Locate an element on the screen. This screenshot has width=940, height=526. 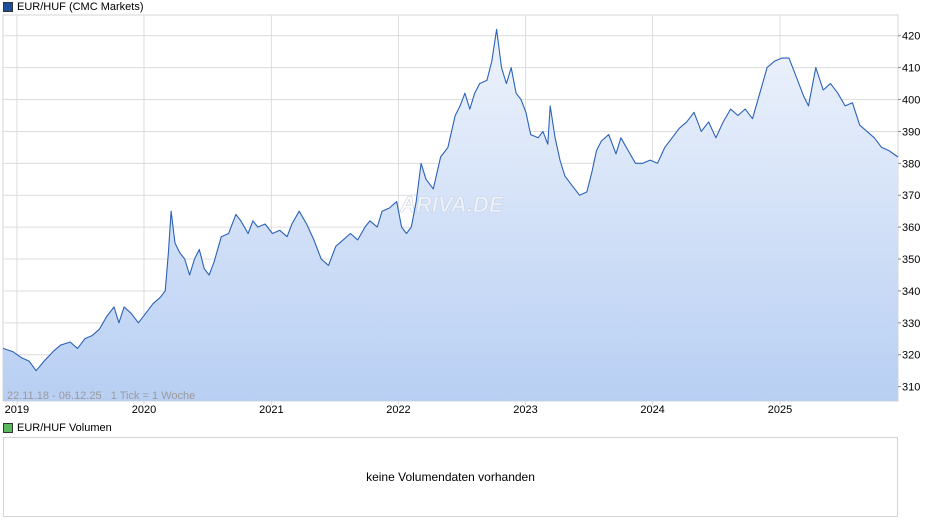
y-tick-label: 320 is located at coordinates (911, 356).